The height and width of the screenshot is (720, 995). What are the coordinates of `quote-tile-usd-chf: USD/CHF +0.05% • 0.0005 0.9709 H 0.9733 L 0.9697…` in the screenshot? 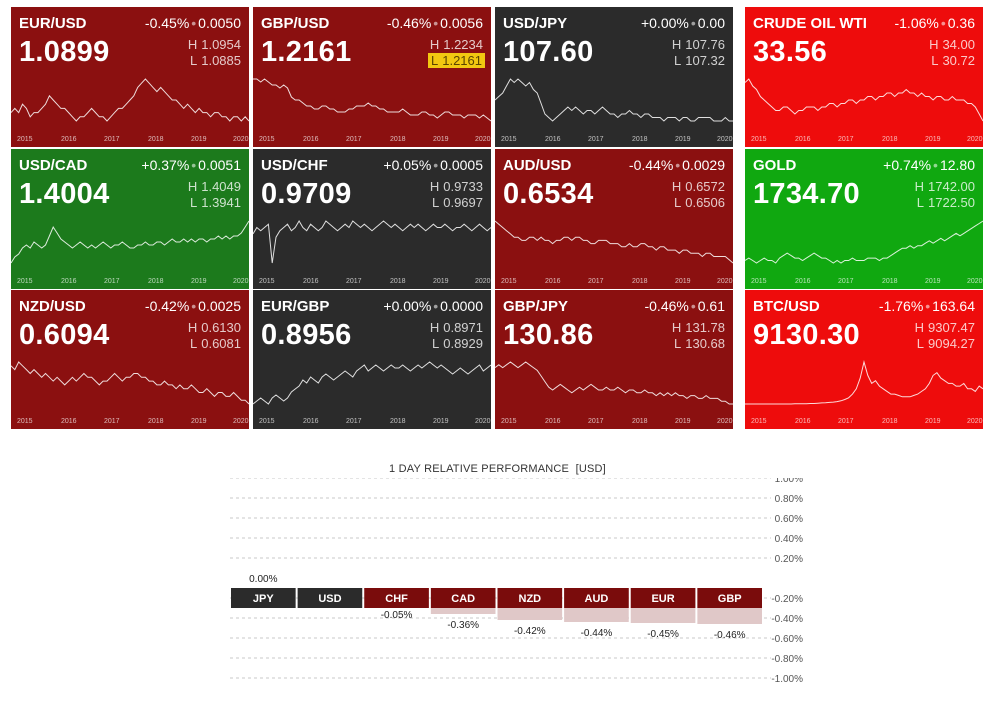 It's located at (372, 219).